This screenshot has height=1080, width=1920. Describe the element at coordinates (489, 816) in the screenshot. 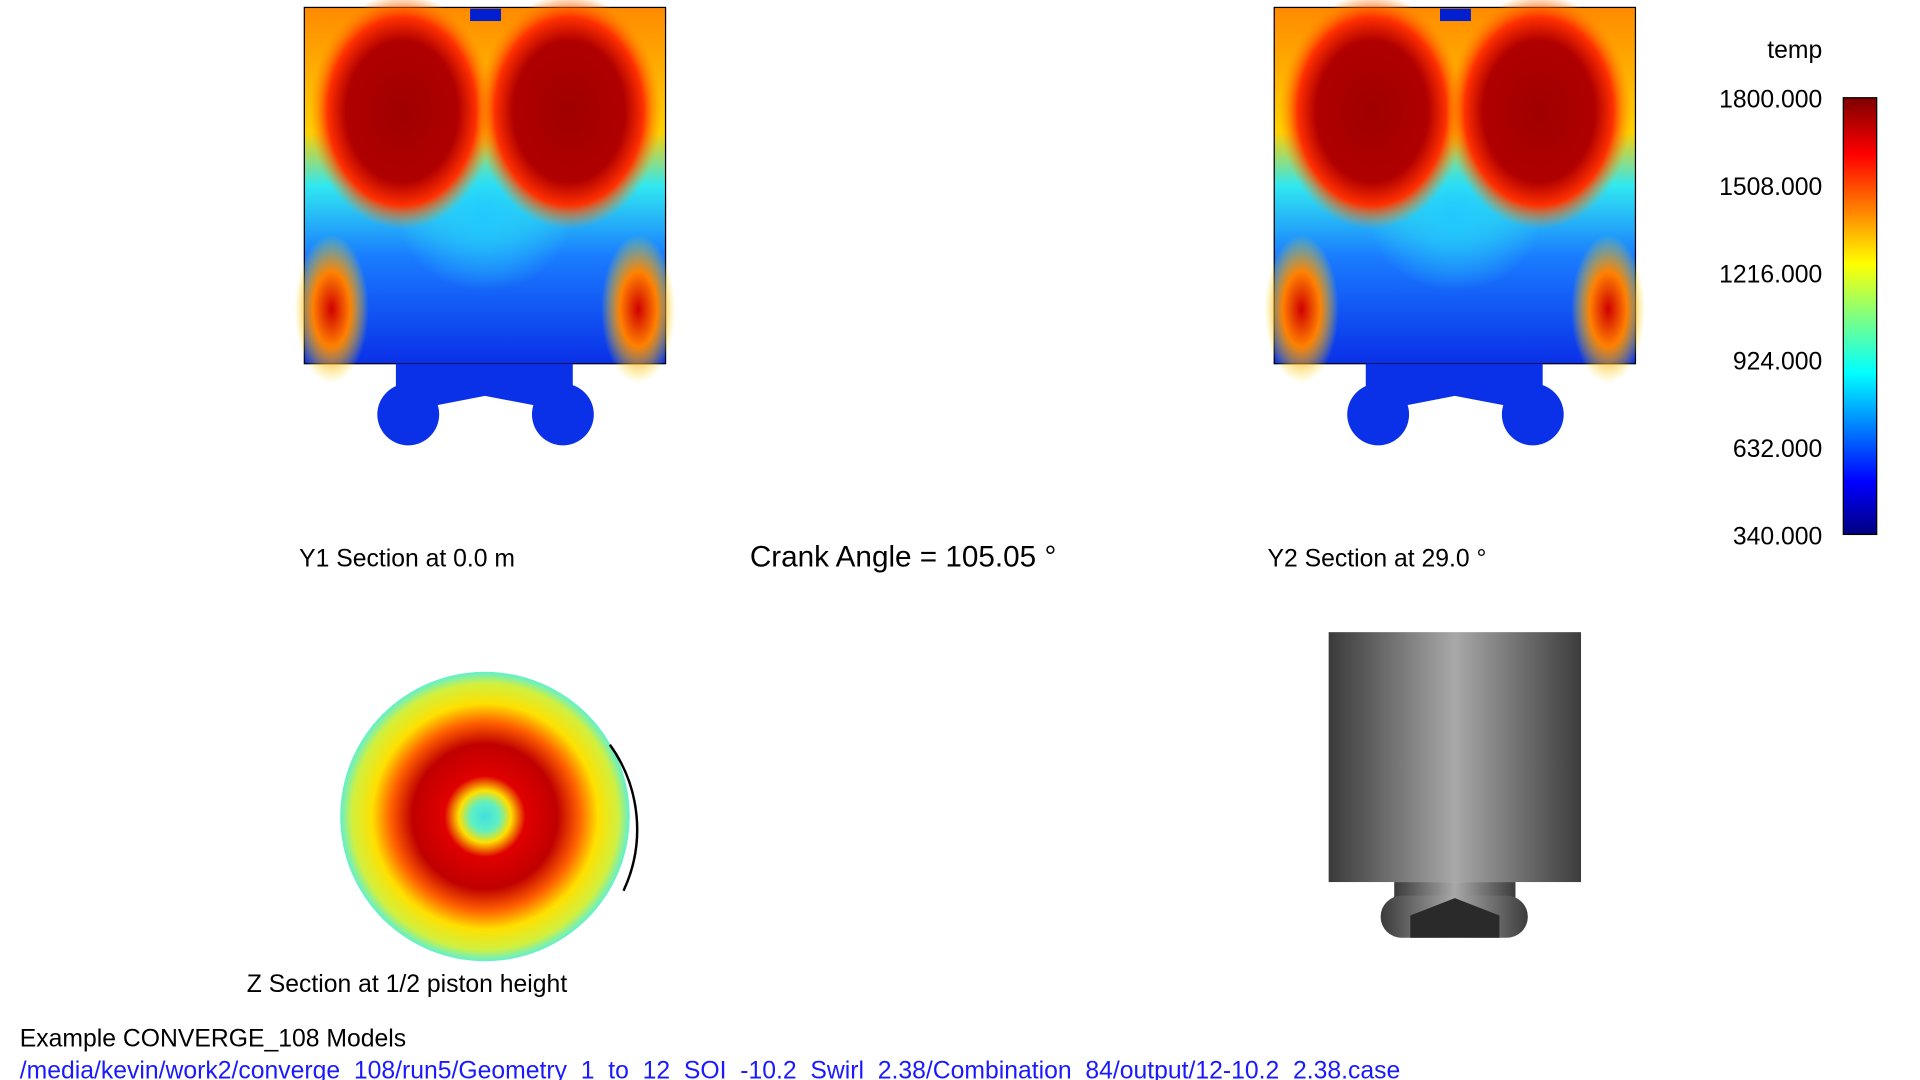

I see `z-section-plot` at that location.